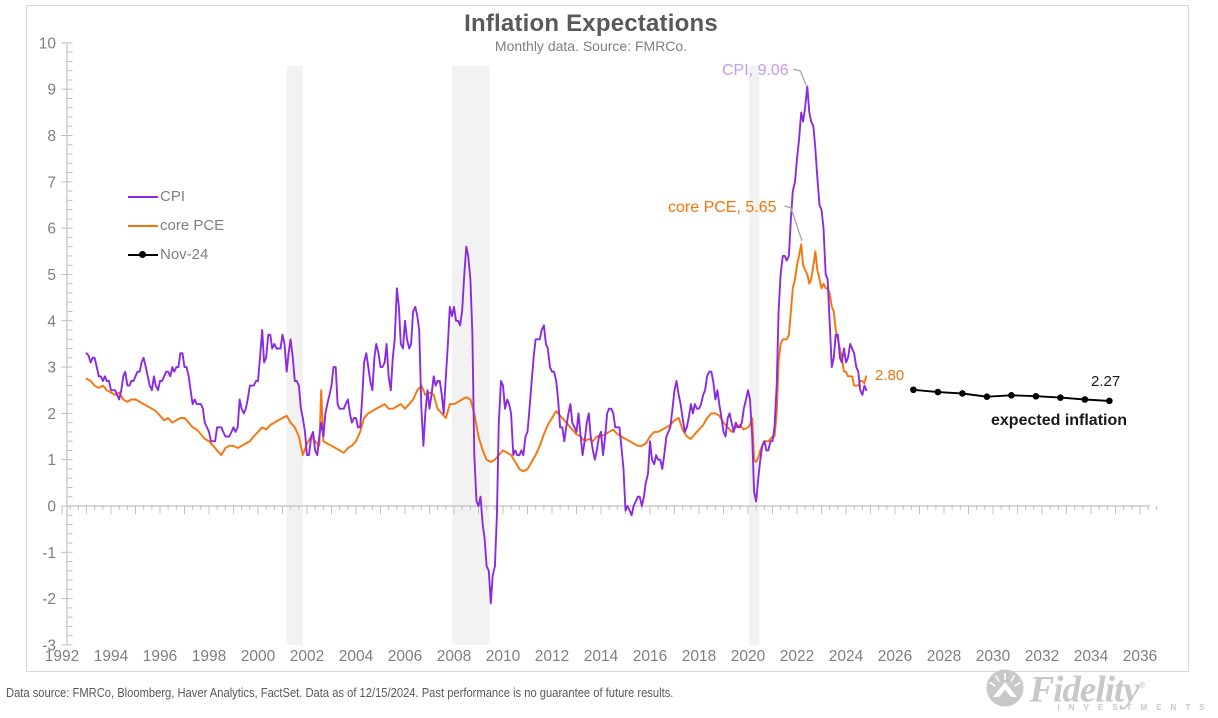 The image size is (1218, 718). I want to click on y-tick-label: 7, so click(51, 182).